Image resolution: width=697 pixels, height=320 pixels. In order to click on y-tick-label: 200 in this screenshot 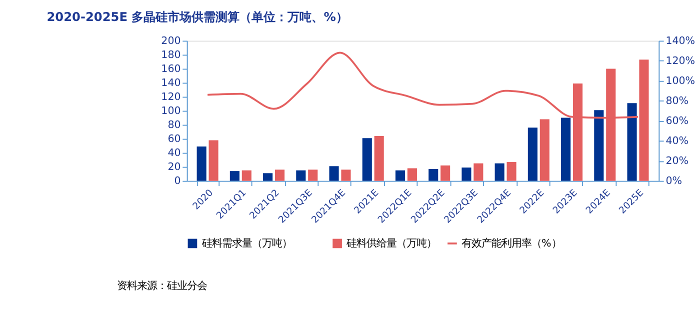, I will do `click(171, 40)`.